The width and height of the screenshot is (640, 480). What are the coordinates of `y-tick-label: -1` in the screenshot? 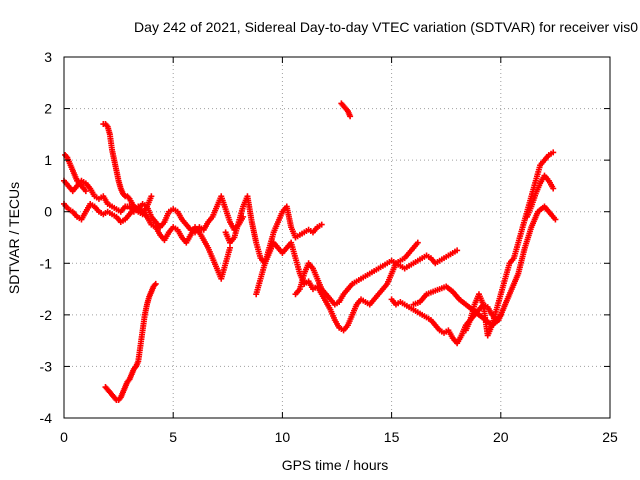 It's located at (46, 263).